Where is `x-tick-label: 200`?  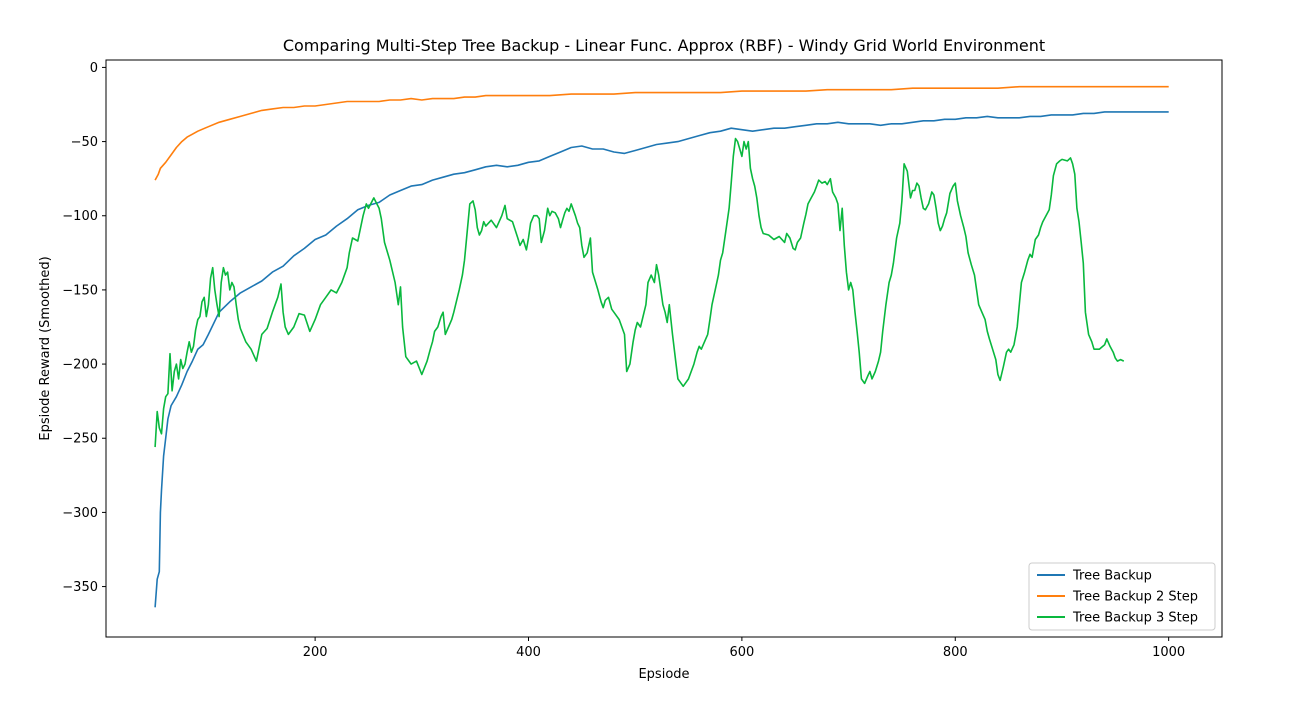 x-tick-label: 200 is located at coordinates (315, 652).